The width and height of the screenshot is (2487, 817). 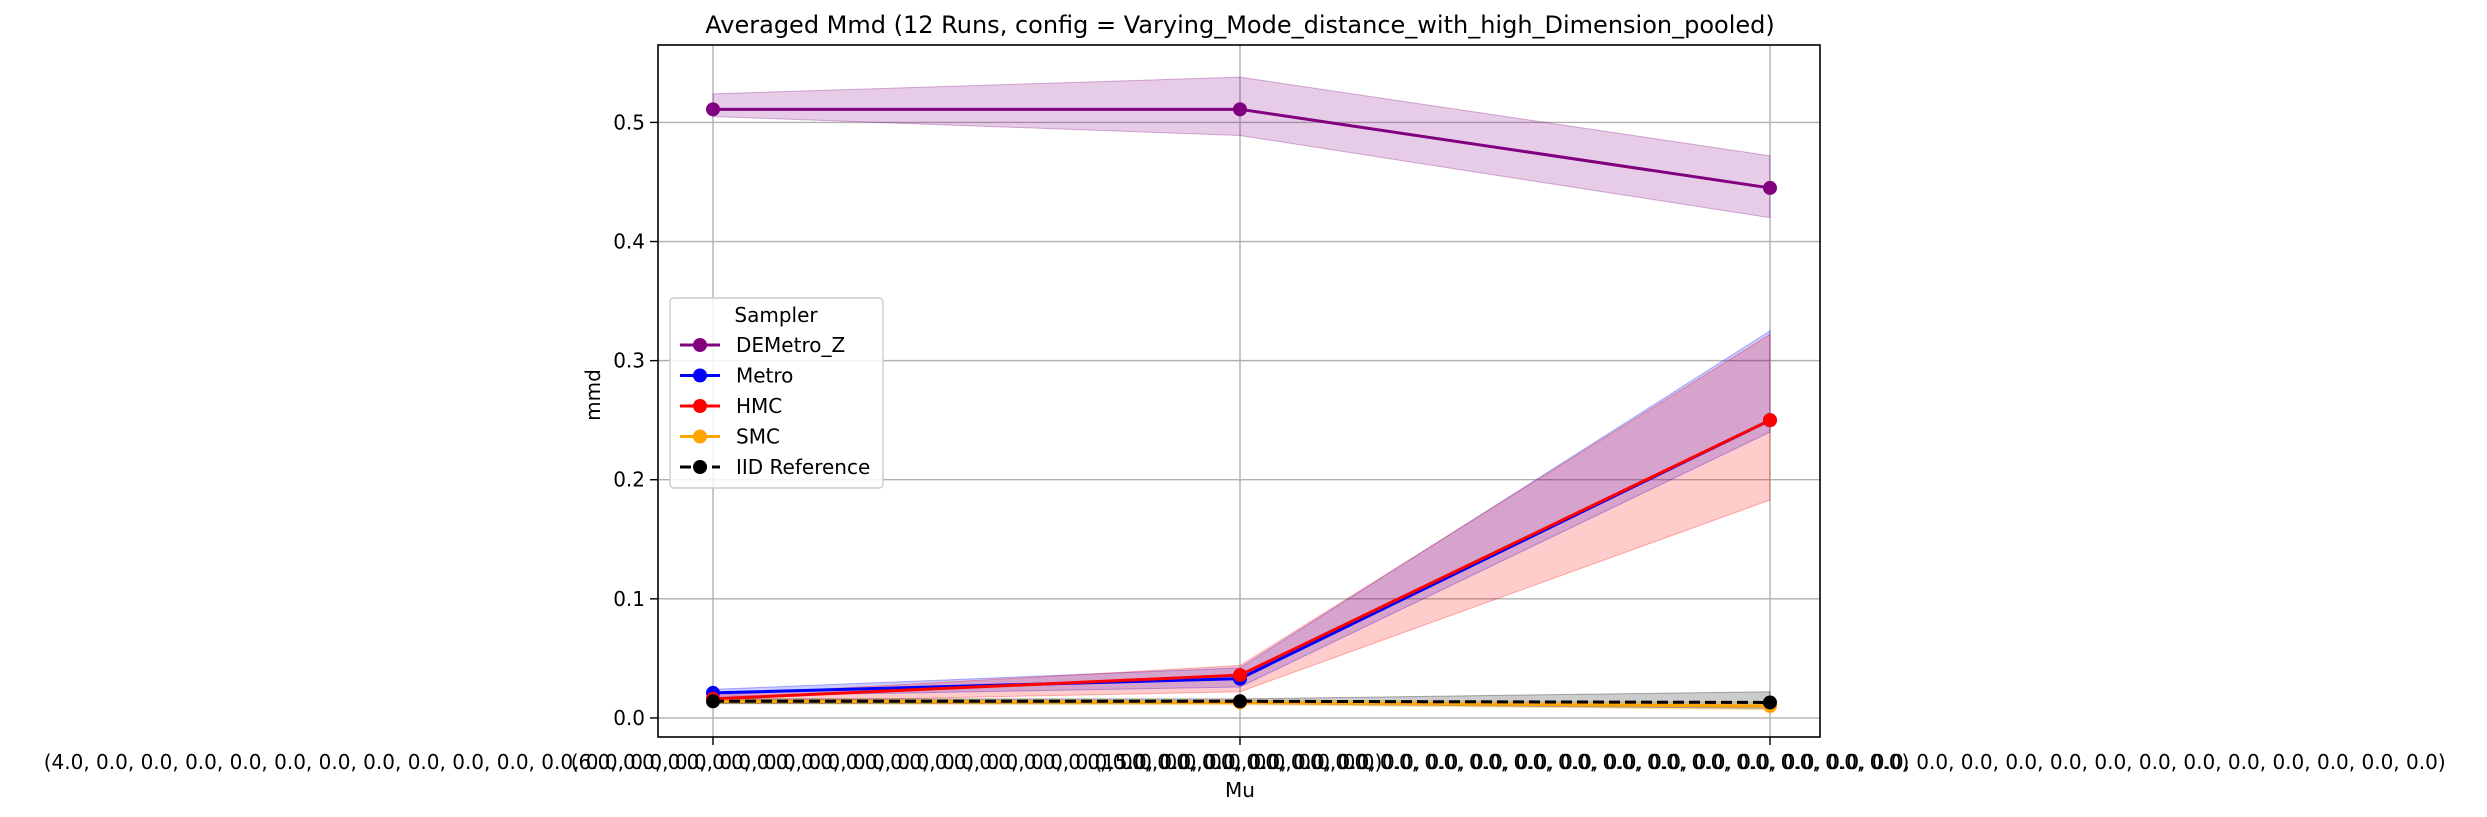 What do you see at coordinates (700, 467) in the screenshot?
I see `legend-iid-reference-marker` at bounding box center [700, 467].